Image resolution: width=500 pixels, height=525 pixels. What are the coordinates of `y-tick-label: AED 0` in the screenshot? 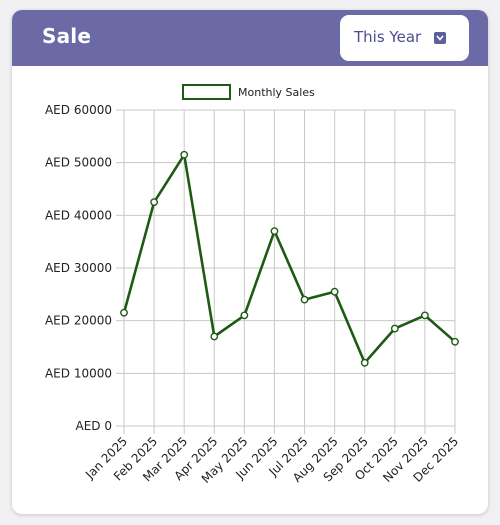 It's located at (94, 426).